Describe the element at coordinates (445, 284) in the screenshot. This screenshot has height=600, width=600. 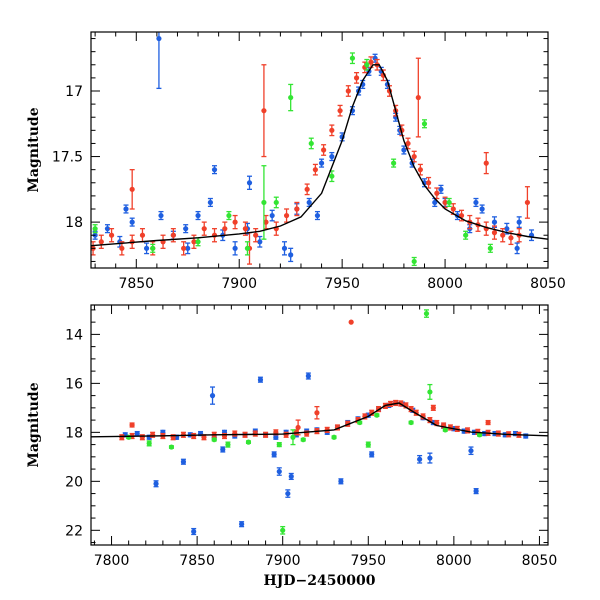
I see `x-tick-label: 8000` at that location.